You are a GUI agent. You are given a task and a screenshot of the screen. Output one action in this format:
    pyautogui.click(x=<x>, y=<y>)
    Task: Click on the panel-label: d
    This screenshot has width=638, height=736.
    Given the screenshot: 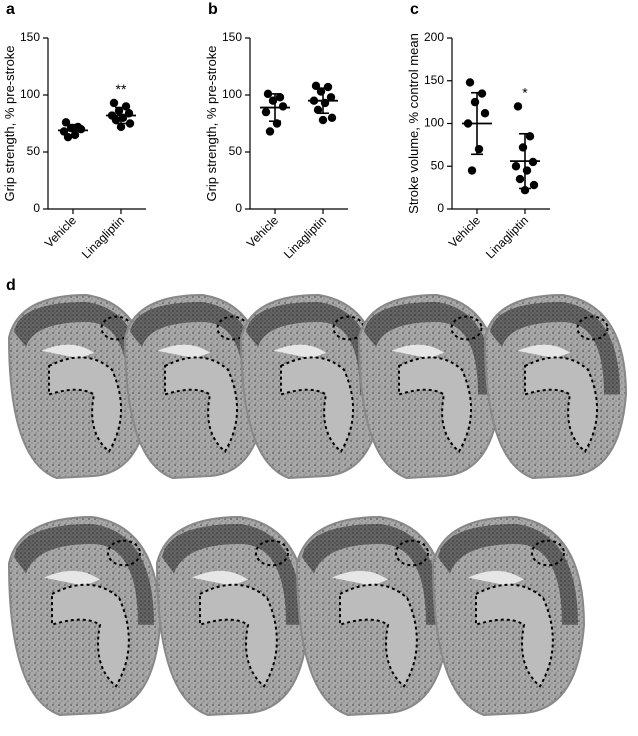 What is the action you would take?
    pyautogui.click(x=11, y=285)
    